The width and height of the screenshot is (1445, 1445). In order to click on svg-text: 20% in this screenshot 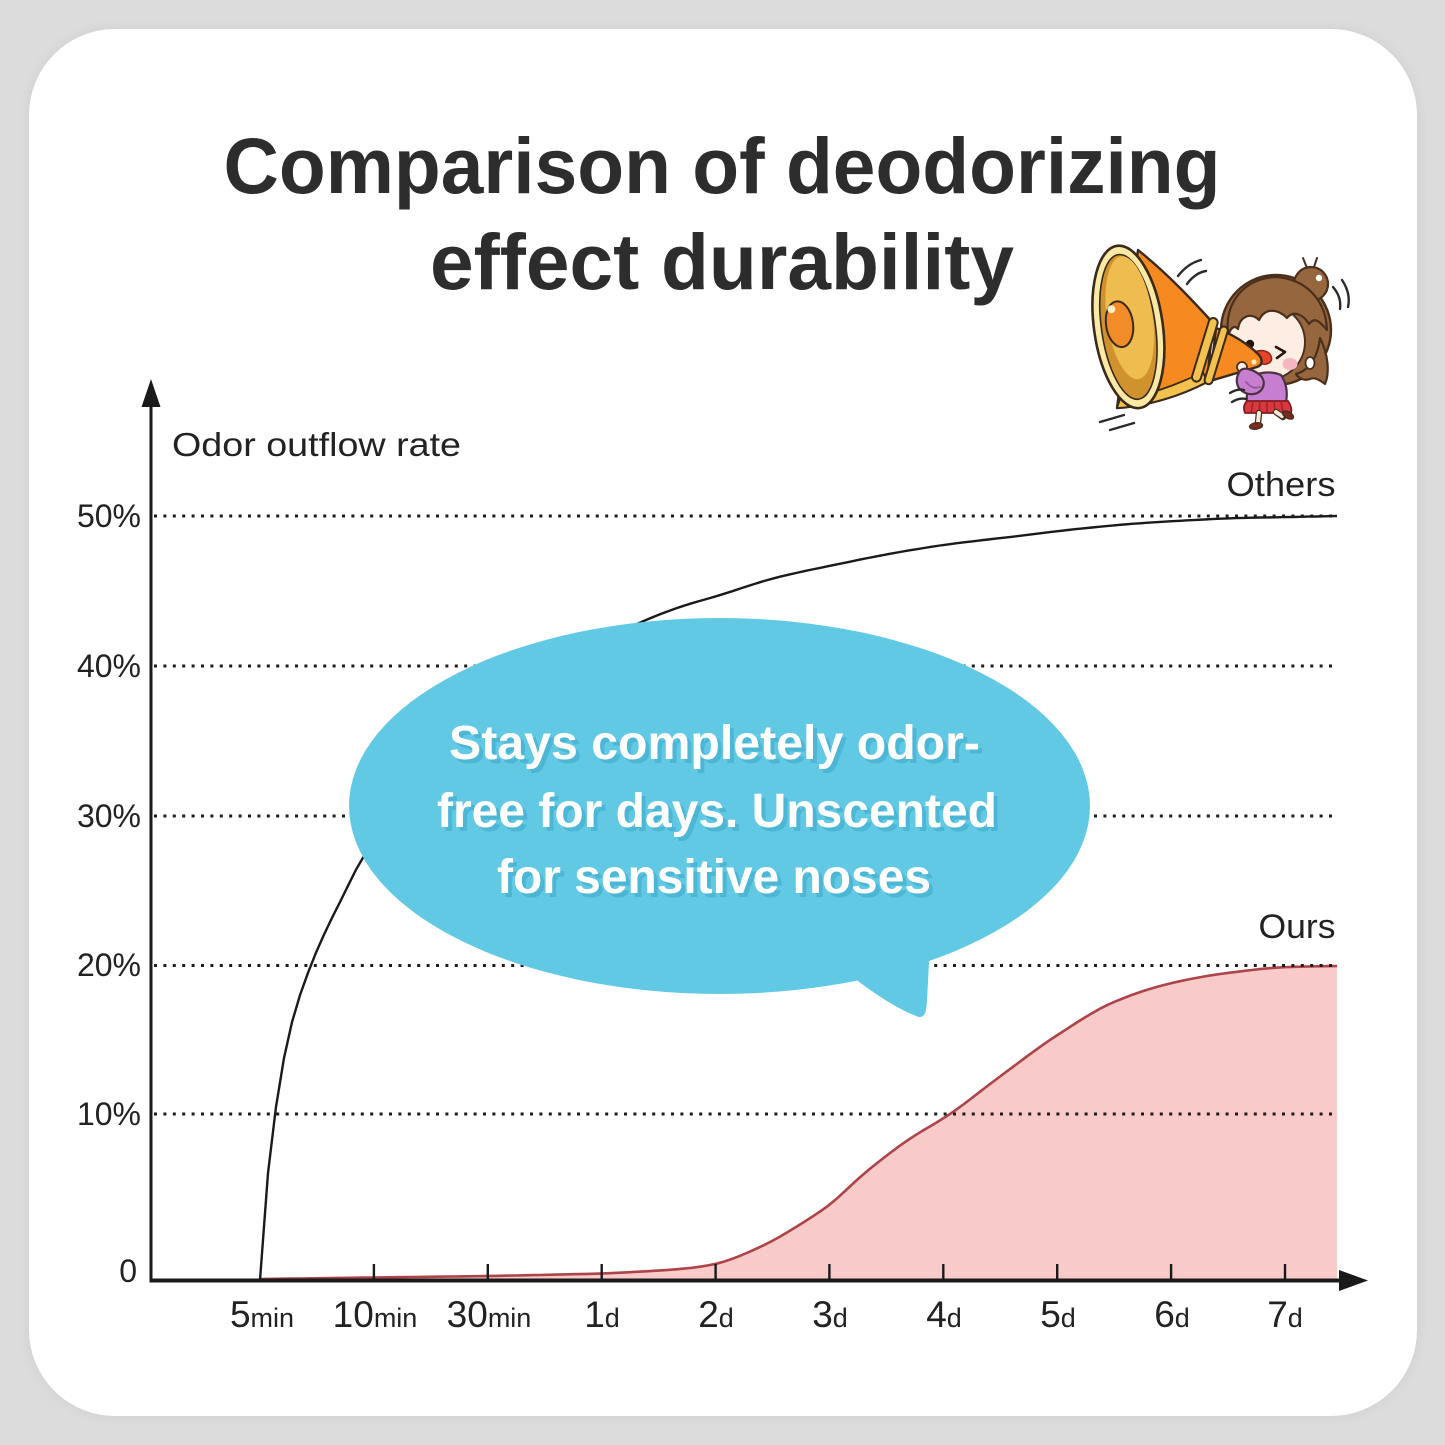, I will do `click(109, 965)`.